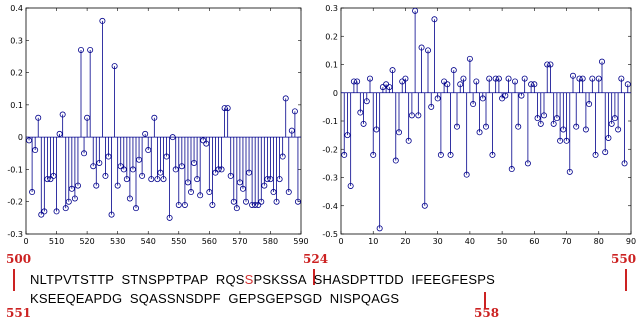 Image resolution: width=637 pixels, height=322 pixels. I want to click on y-tick-label: -0.3, so click(15, 234).